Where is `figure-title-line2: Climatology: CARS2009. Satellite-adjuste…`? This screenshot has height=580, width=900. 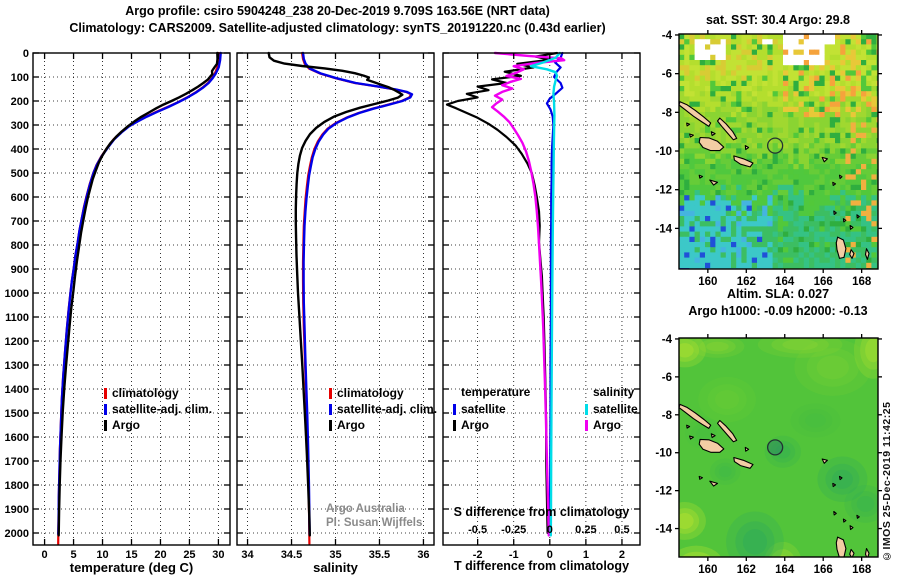
figure-title-line2: Climatology: CARS2009. Satellite-adjuste… is located at coordinates (337, 28).